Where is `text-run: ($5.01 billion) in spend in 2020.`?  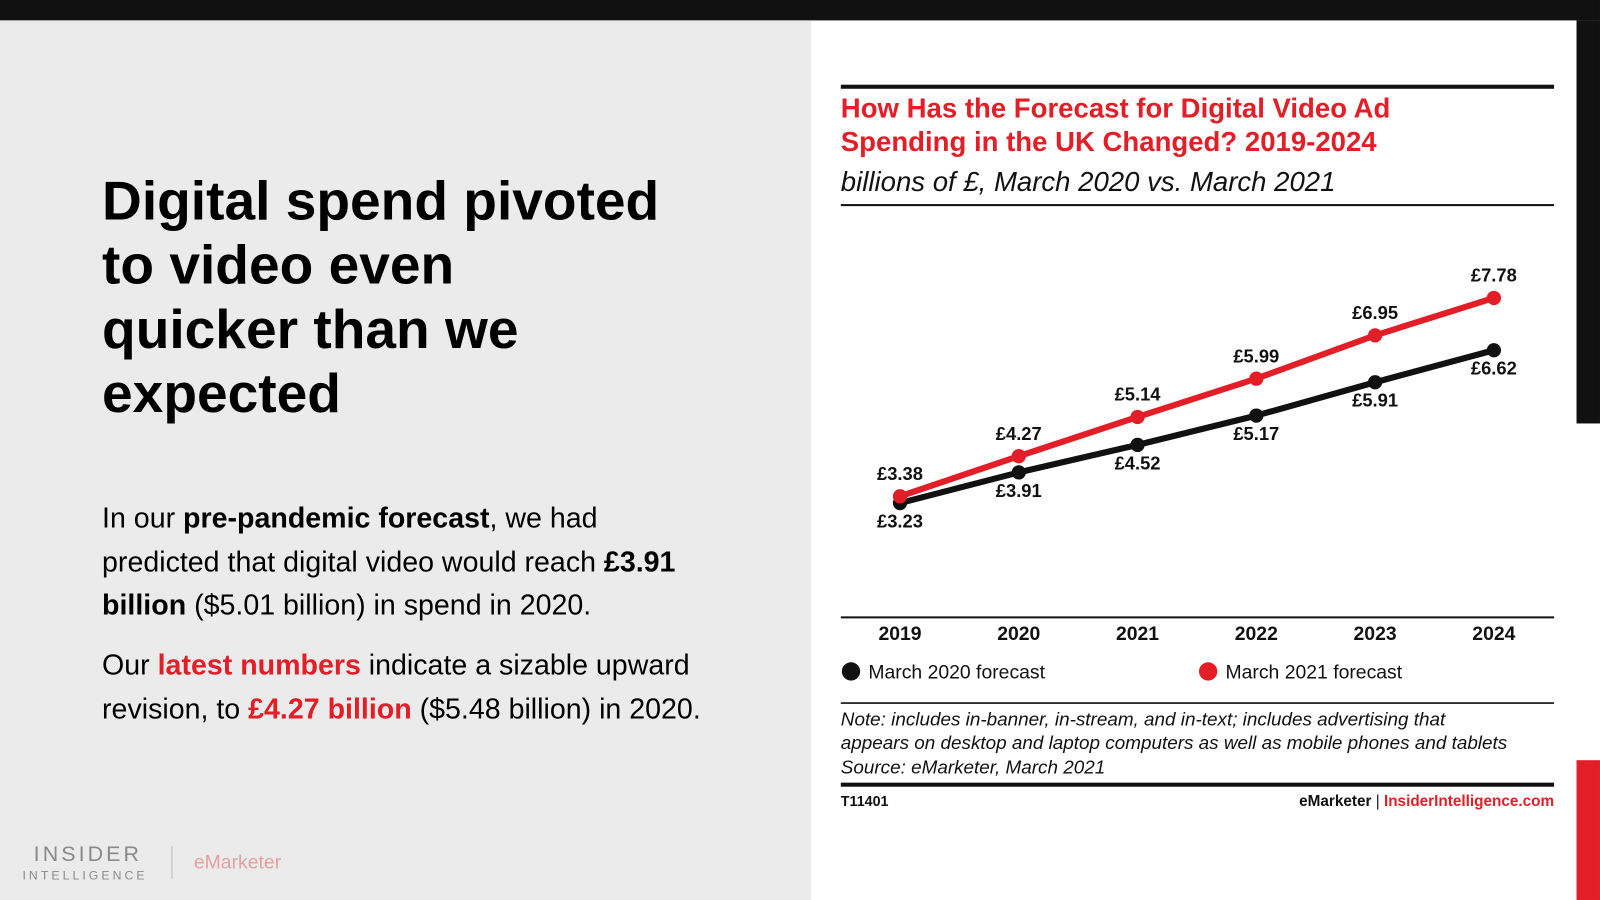
text-run: ($5.01 billion) in spend in 2020. is located at coordinates (389, 604).